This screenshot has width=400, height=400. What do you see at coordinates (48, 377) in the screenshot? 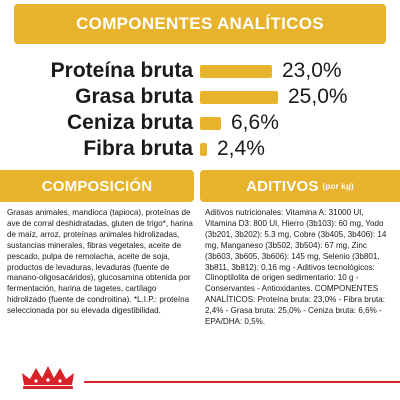
I see `royal-canin-crown-icon` at bounding box center [48, 377].